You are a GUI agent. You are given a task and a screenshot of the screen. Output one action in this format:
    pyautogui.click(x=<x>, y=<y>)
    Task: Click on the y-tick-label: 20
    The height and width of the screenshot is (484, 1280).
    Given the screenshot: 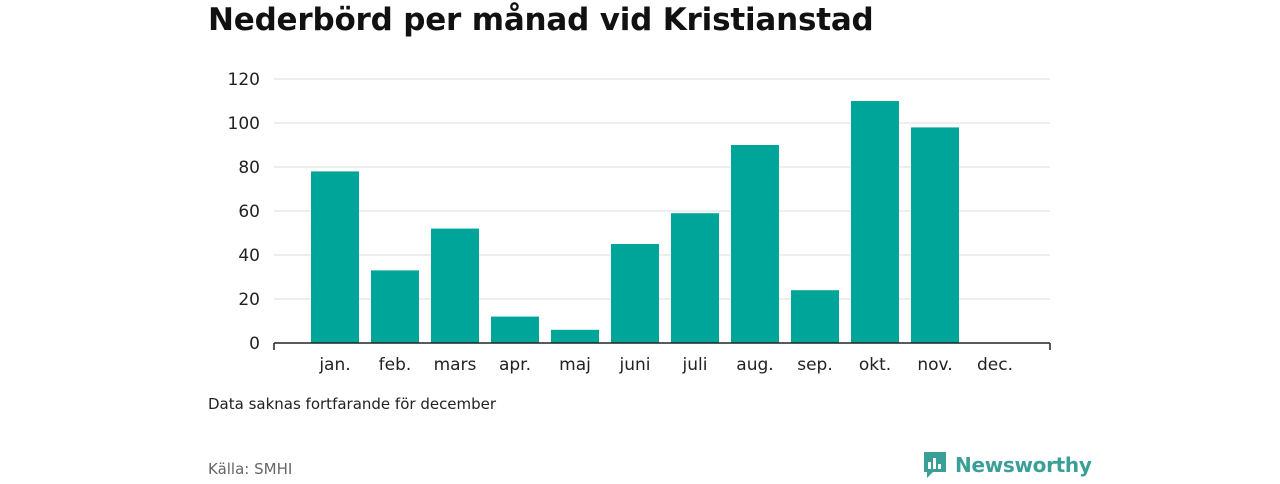 What is the action you would take?
    pyautogui.click(x=249, y=300)
    